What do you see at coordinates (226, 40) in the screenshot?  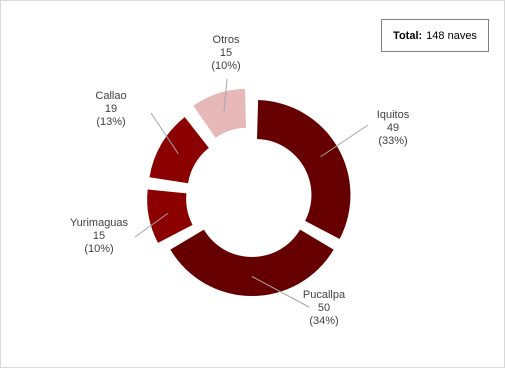 I see `label-name-otros: Otros` at bounding box center [226, 40].